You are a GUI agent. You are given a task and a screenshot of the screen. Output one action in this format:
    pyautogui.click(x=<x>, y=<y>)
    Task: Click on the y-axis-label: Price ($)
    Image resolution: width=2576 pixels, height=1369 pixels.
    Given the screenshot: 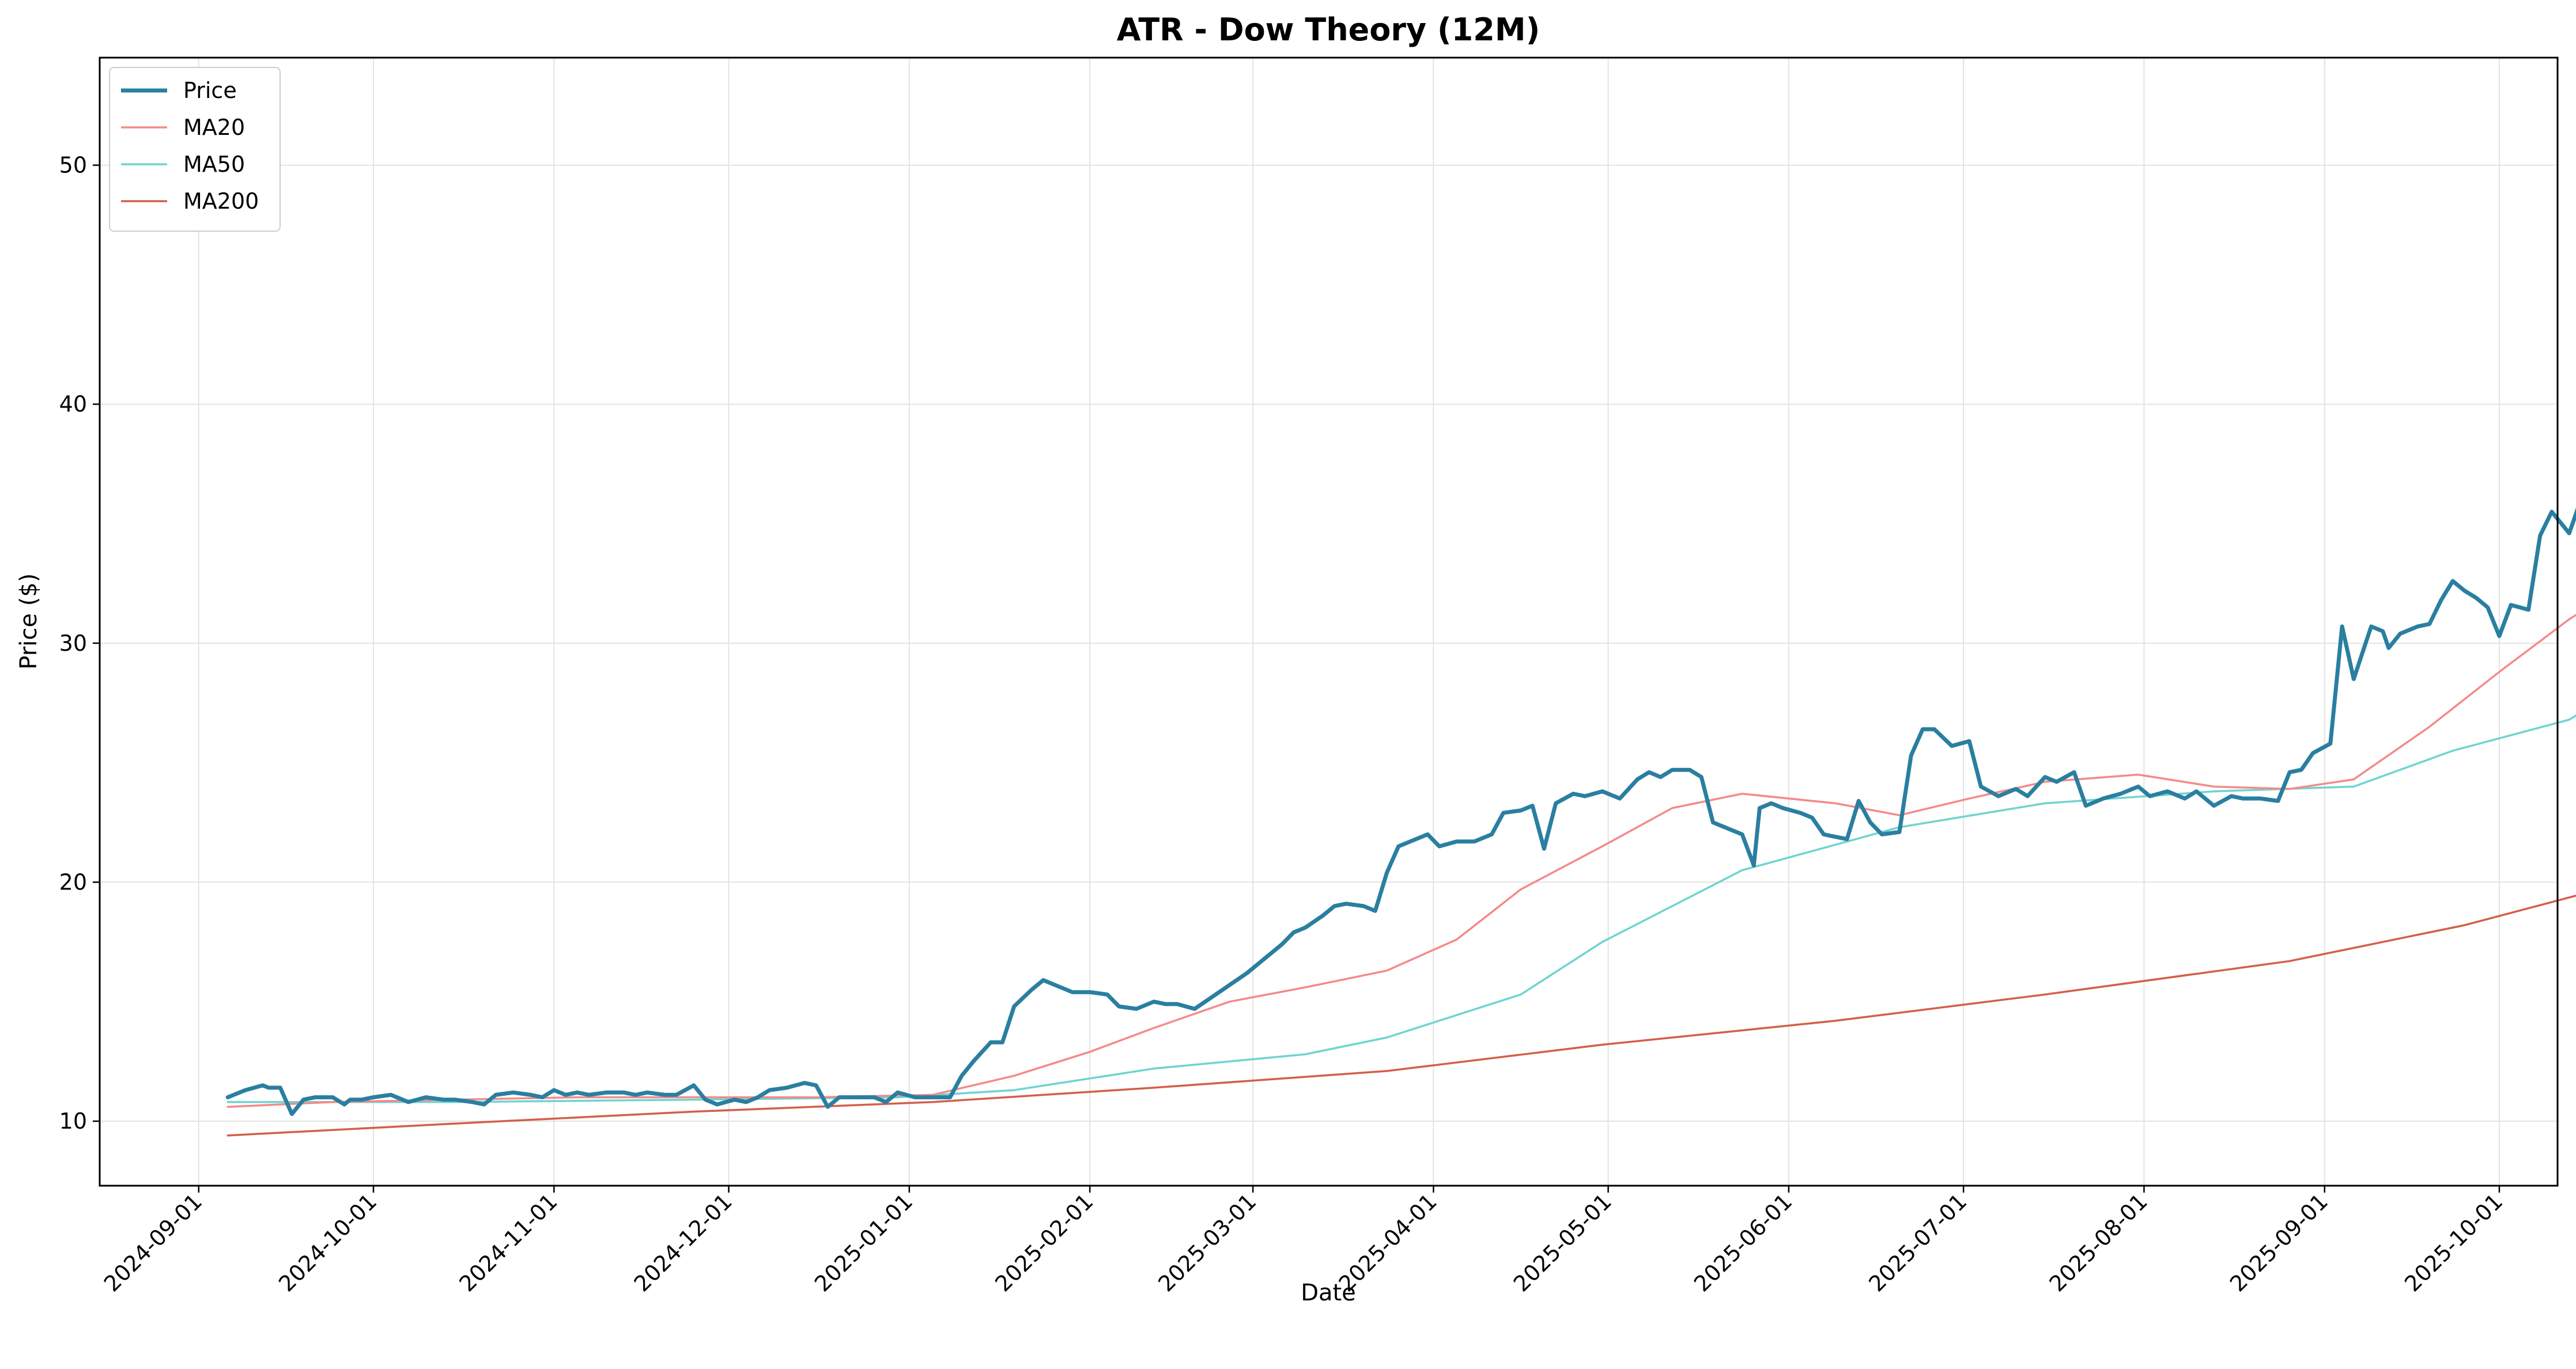 What is the action you would take?
    pyautogui.click(x=29, y=622)
    